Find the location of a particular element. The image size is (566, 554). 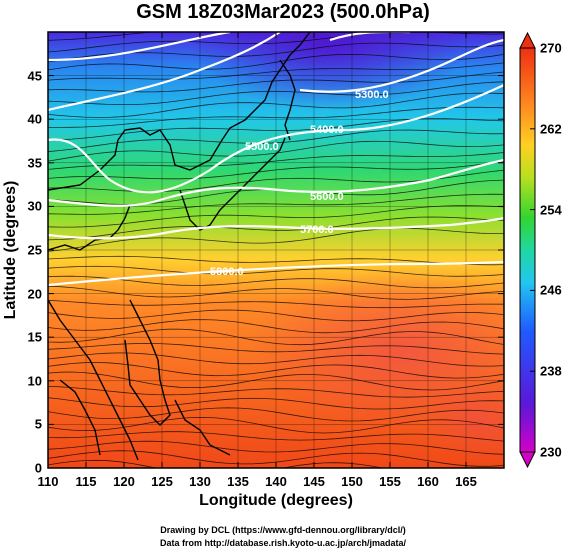

contour-label-5700: 5700.0 is located at coordinates (317, 230).